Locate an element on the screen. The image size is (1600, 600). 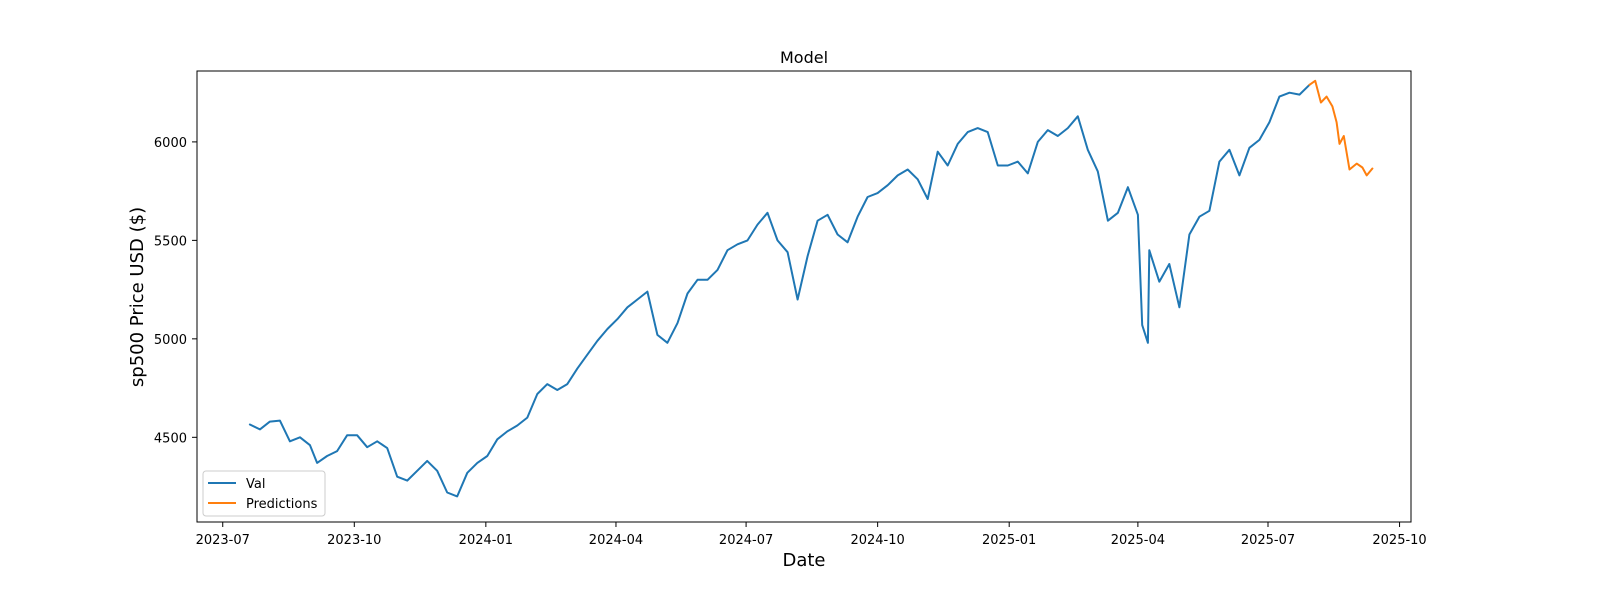
legend-label-val: Val is located at coordinates (255, 484).